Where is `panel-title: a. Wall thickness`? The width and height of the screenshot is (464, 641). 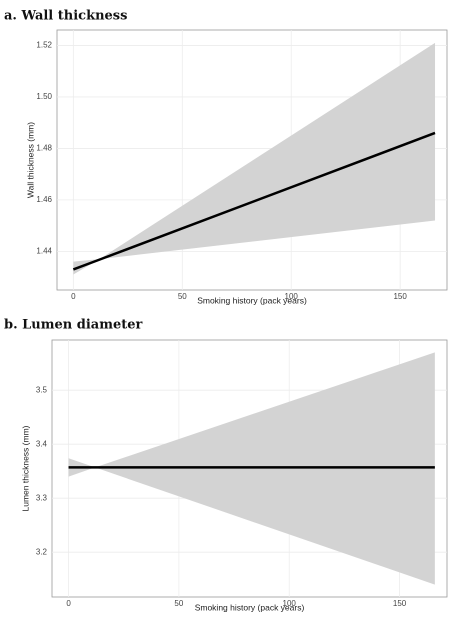
panel-title: a. Wall thickness is located at coordinates (65, 16).